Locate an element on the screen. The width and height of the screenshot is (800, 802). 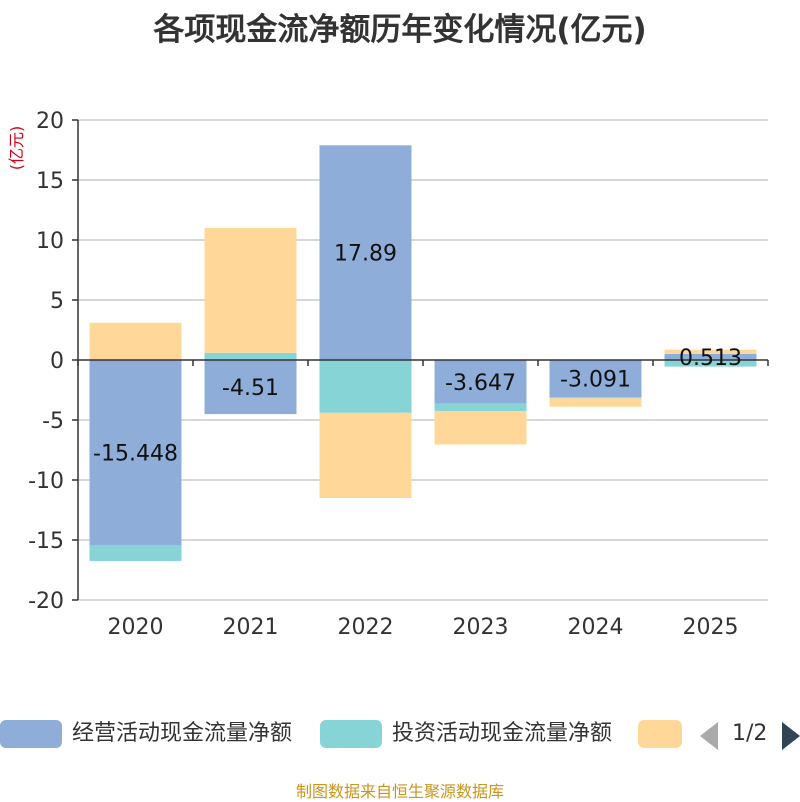
legend-swatch-third is located at coordinates (660, 734).